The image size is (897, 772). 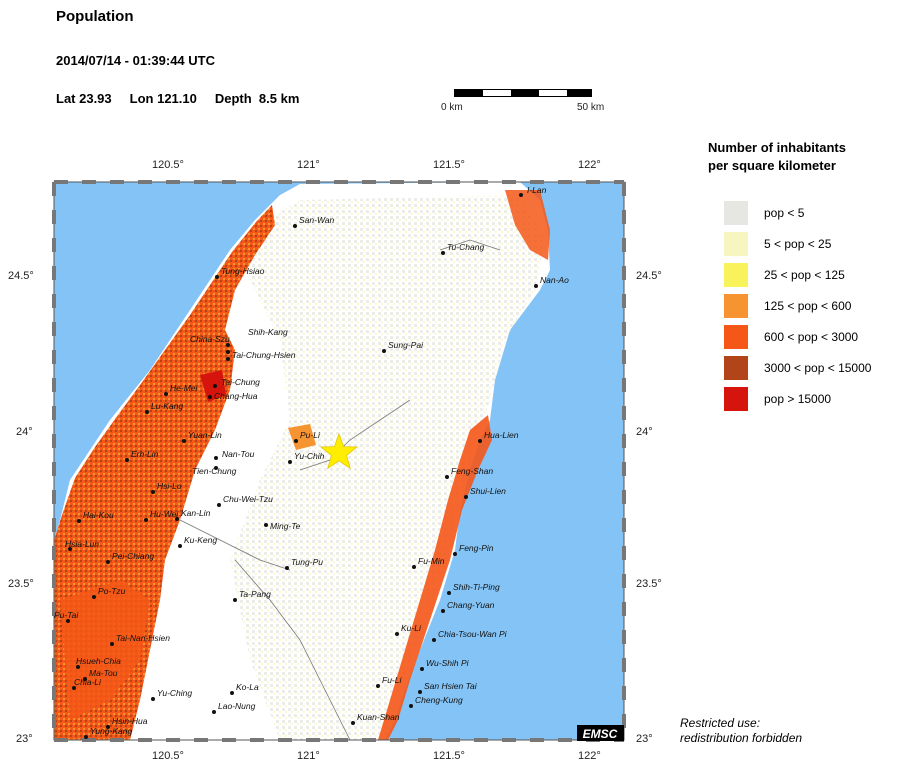 I want to click on city-marker: Shih-Ti-Ping, so click(x=473, y=588).